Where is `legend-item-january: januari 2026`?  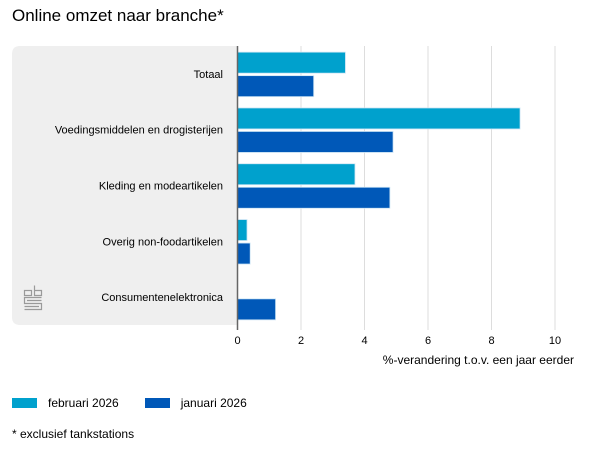
legend-item-january: januari 2026 is located at coordinates (195, 403).